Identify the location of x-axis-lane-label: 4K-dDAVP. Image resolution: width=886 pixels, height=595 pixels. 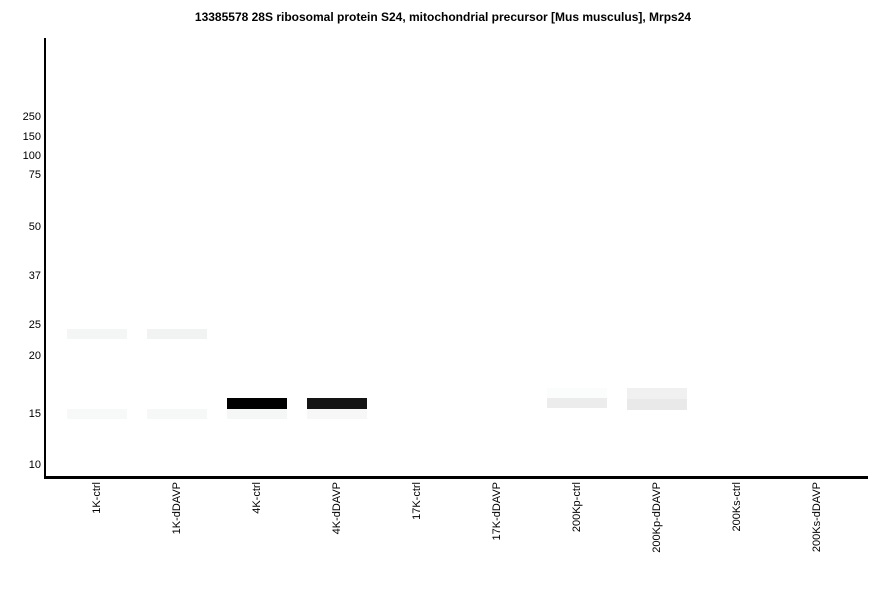
(337, 508).